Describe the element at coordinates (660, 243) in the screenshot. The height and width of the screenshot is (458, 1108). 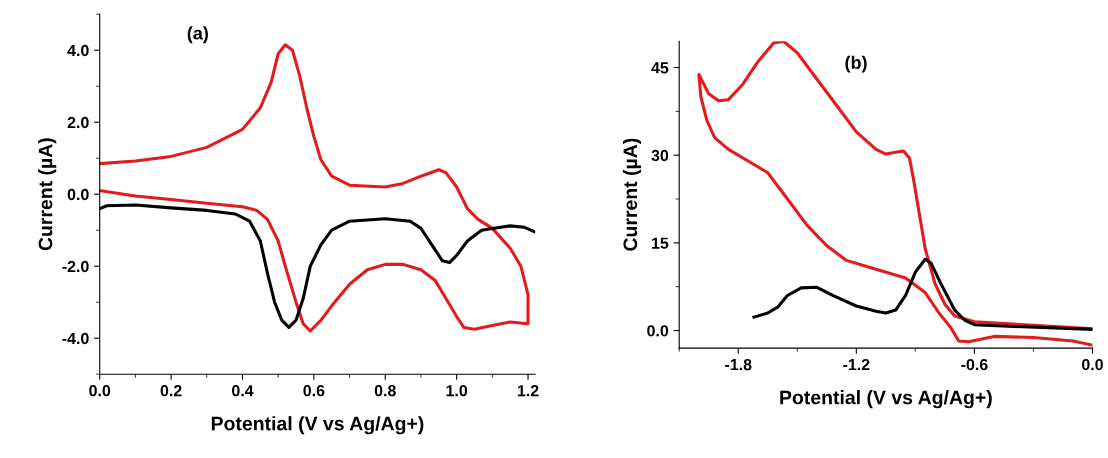
I see `y-tick-label: 15` at that location.